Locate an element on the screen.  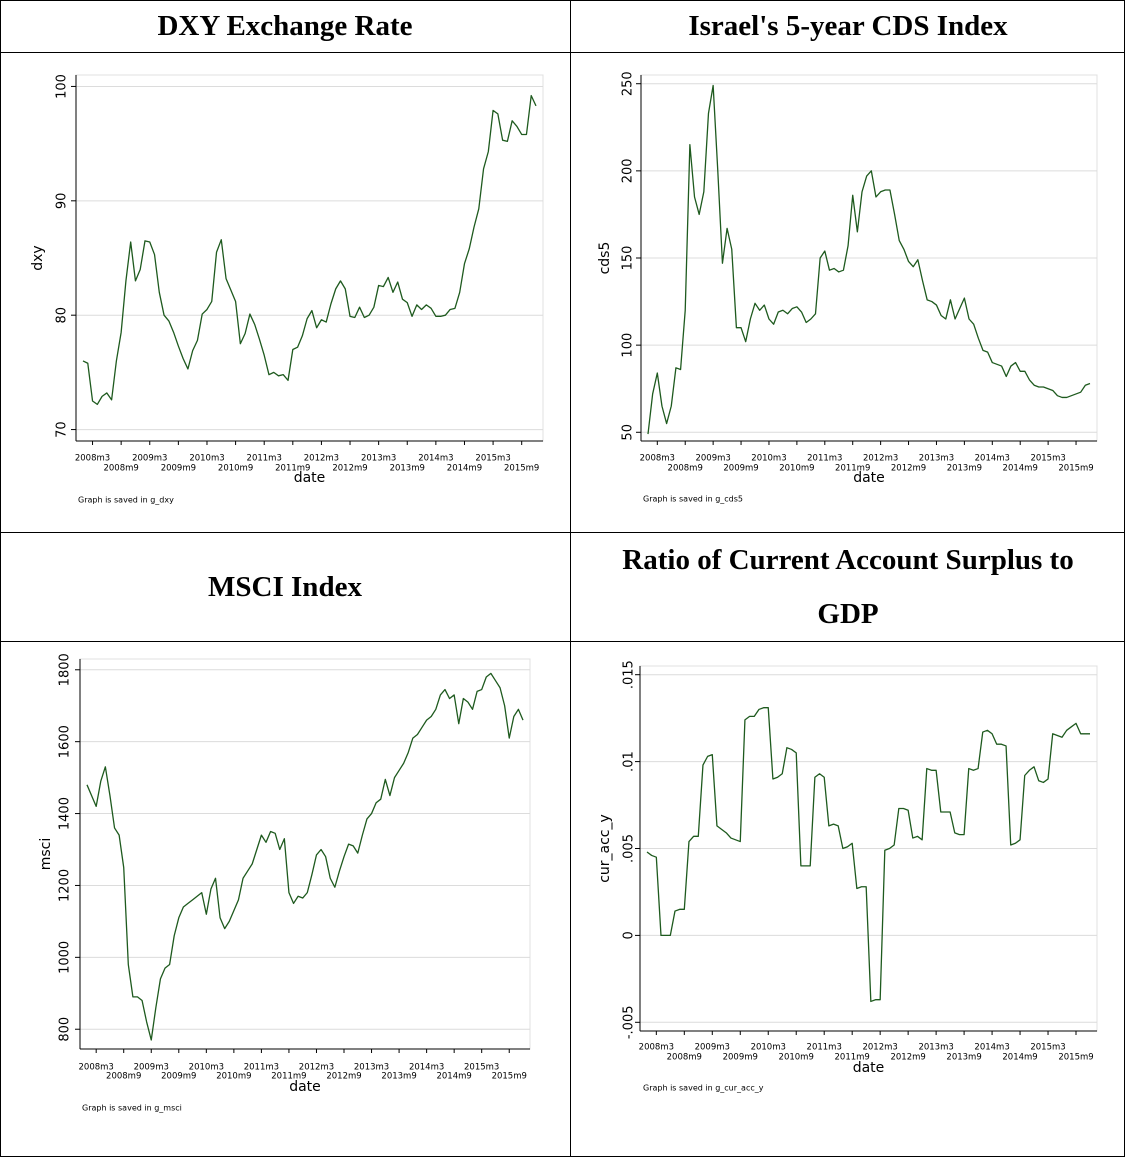
y-axis-title: cds5 is located at coordinates (605, 258).